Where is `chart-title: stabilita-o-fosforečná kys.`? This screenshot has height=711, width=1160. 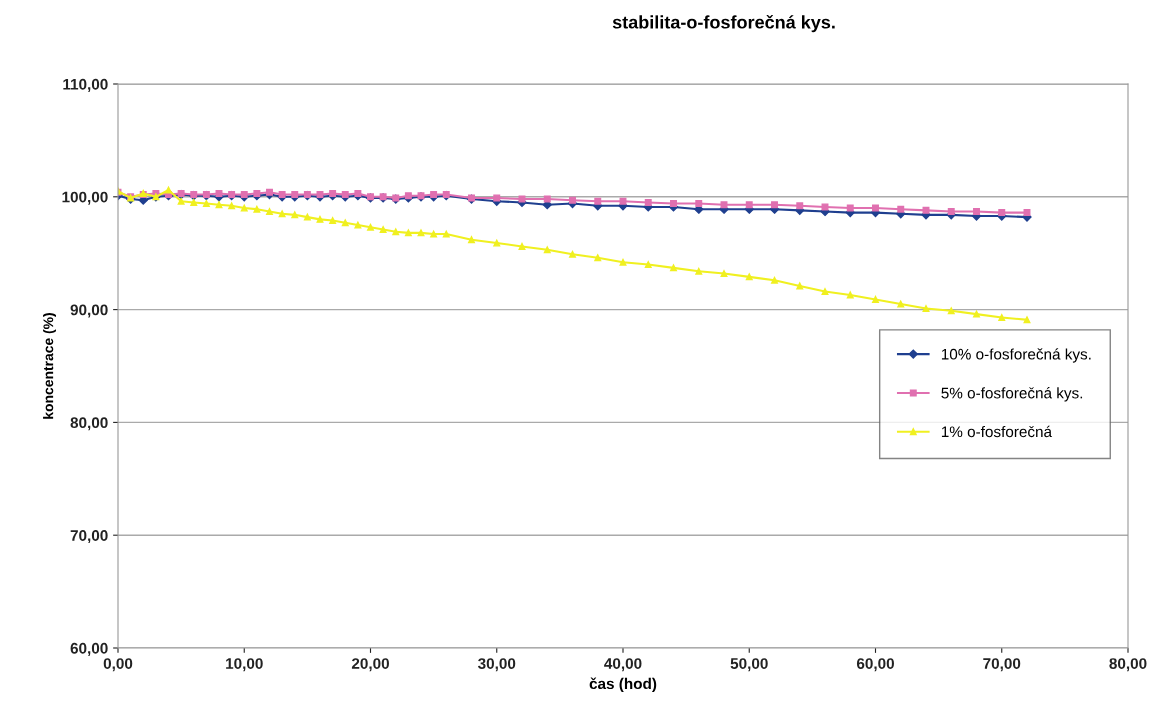 chart-title: stabilita-o-fosforečná kys. is located at coordinates (723, 23).